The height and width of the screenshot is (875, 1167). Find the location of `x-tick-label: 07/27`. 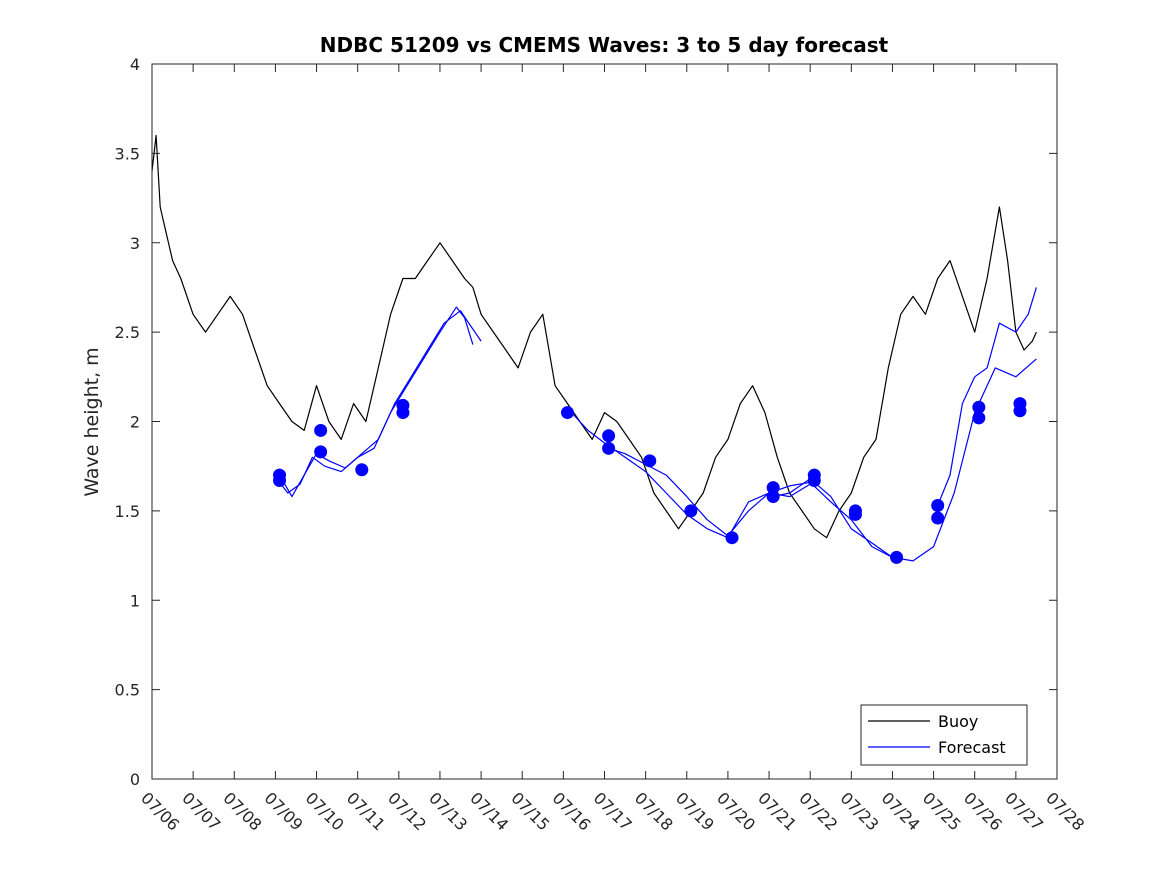

x-tick-label: 07/27 is located at coordinates (1024, 811).